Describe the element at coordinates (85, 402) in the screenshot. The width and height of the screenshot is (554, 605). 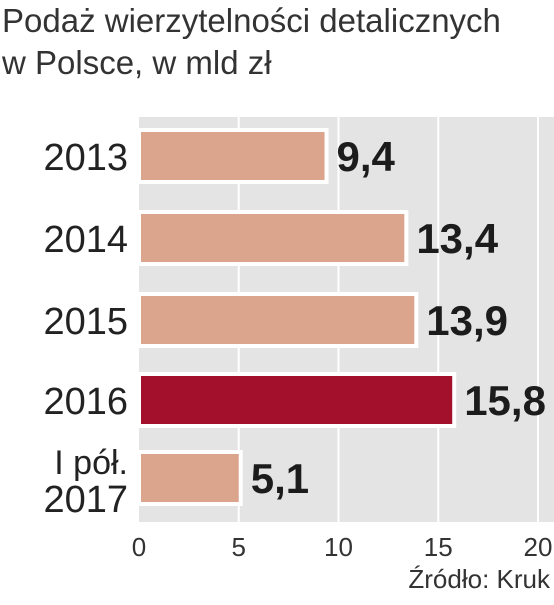
I see `category-label-4: 2016` at that location.